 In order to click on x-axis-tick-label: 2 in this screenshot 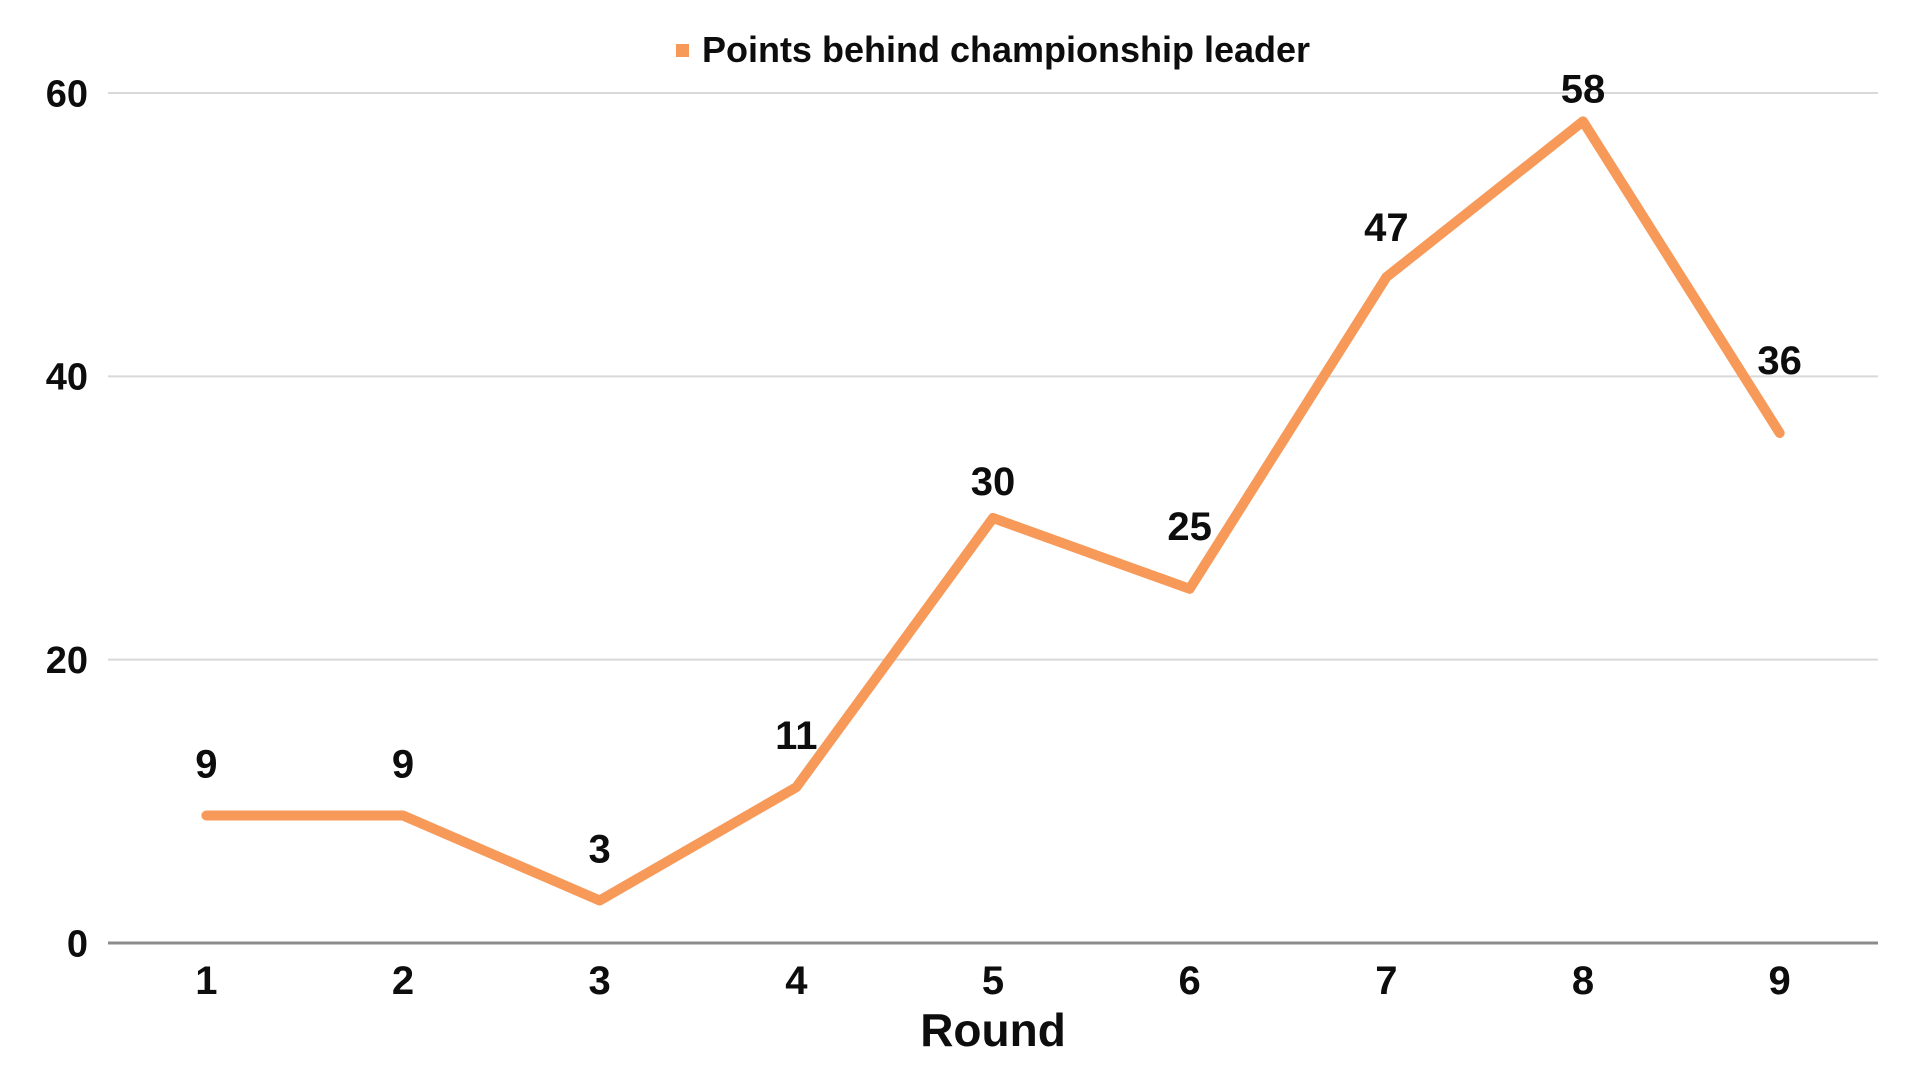, I will do `click(403, 981)`.